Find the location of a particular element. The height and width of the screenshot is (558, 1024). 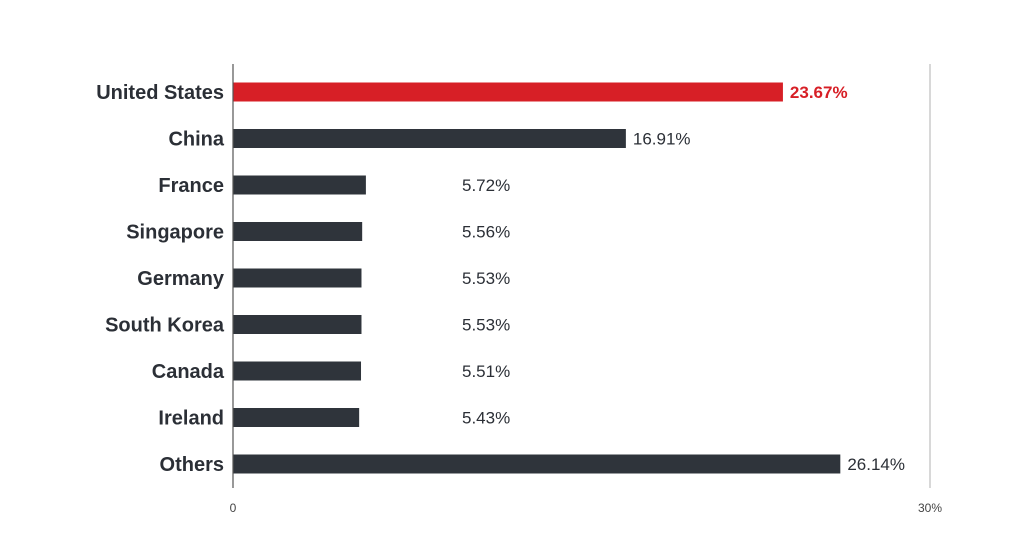

value-label: 5.43% is located at coordinates (486, 418).